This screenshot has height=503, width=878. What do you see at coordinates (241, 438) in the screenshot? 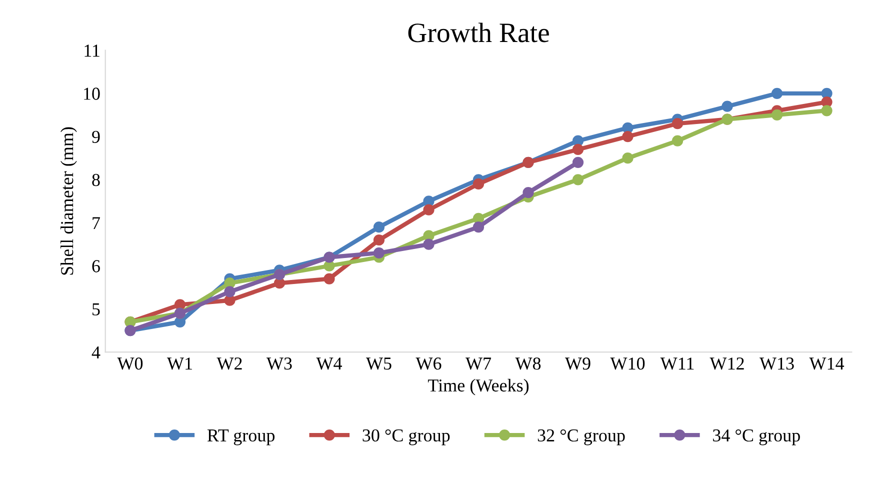
I see `legend-label: RT group` at bounding box center [241, 438].